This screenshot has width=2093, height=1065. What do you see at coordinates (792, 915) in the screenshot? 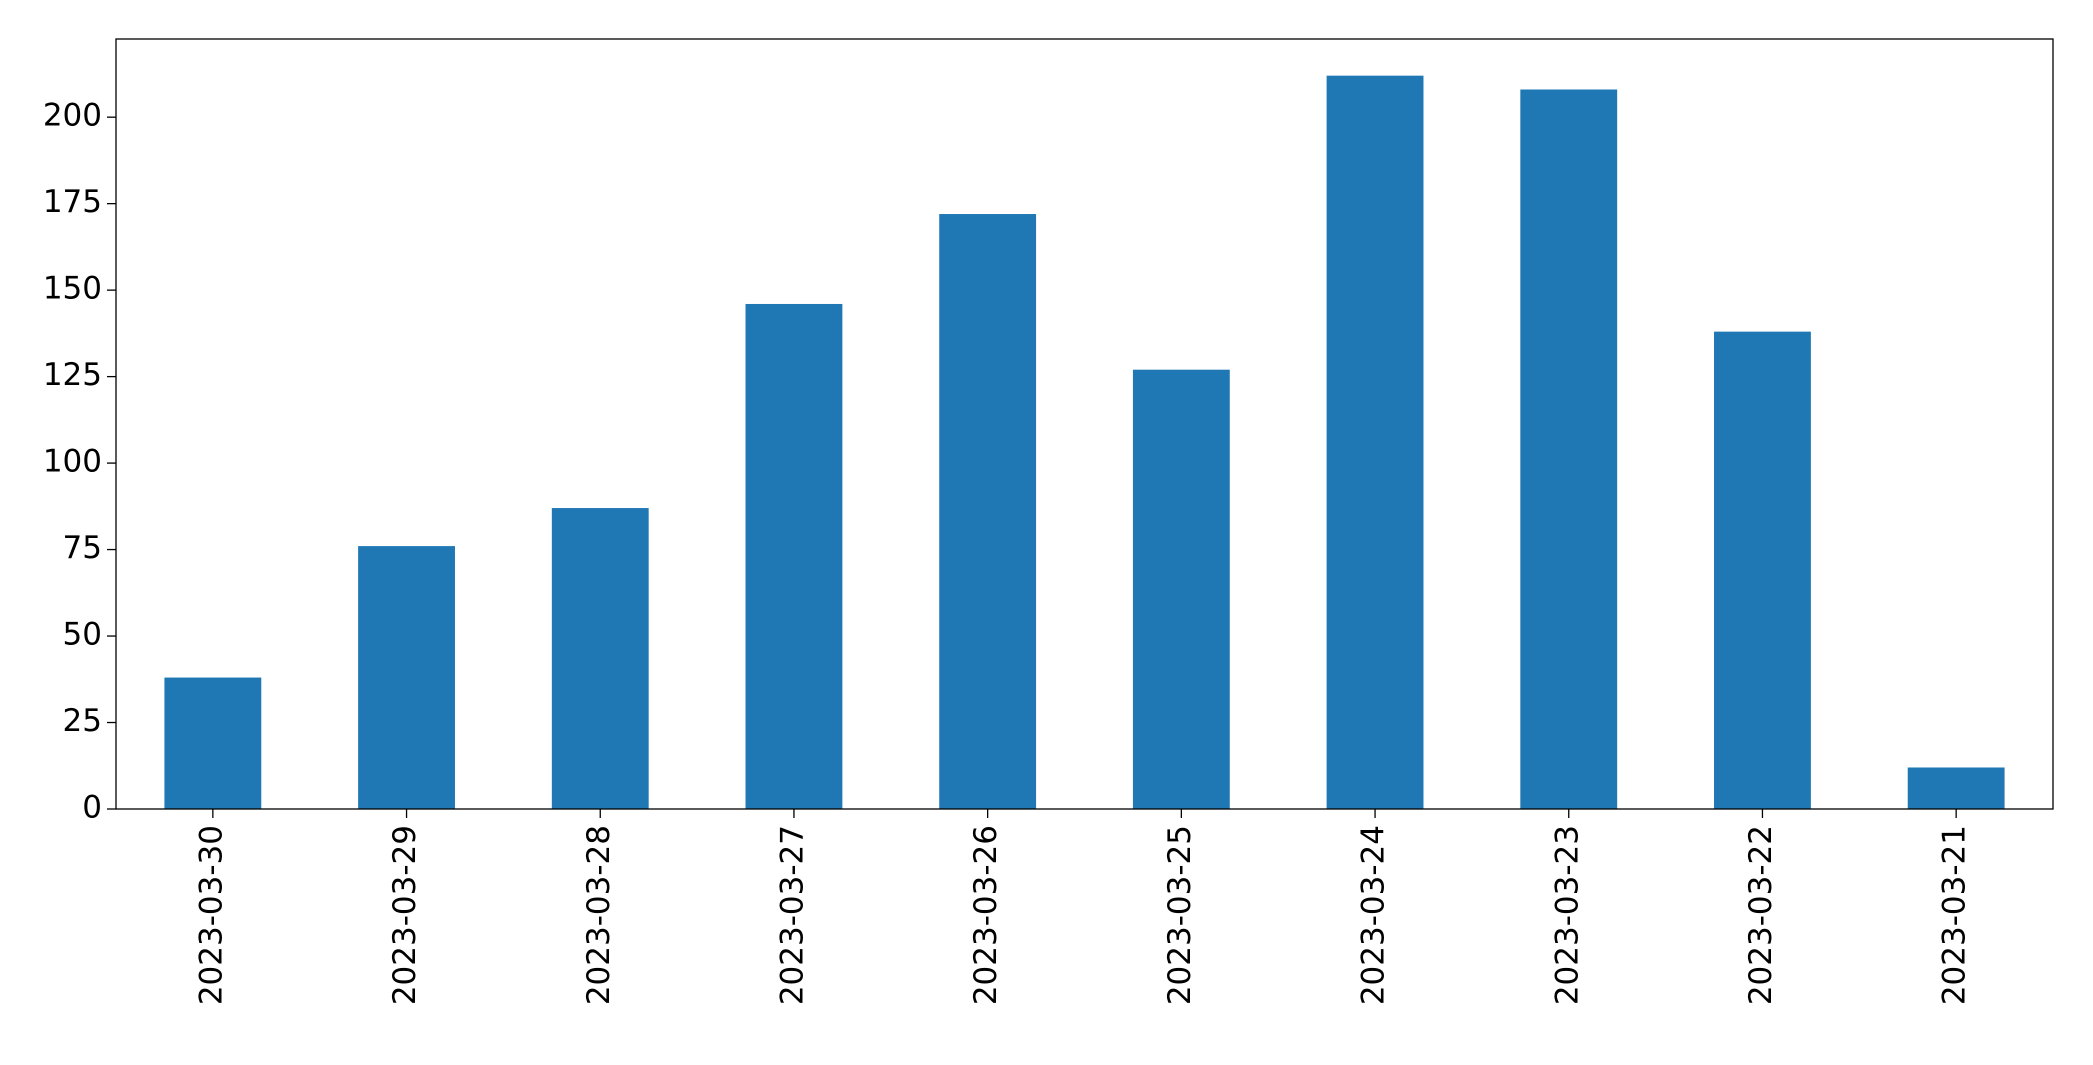
I see `x-tick-label: 2023-03-27` at bounding box center [792, 915].